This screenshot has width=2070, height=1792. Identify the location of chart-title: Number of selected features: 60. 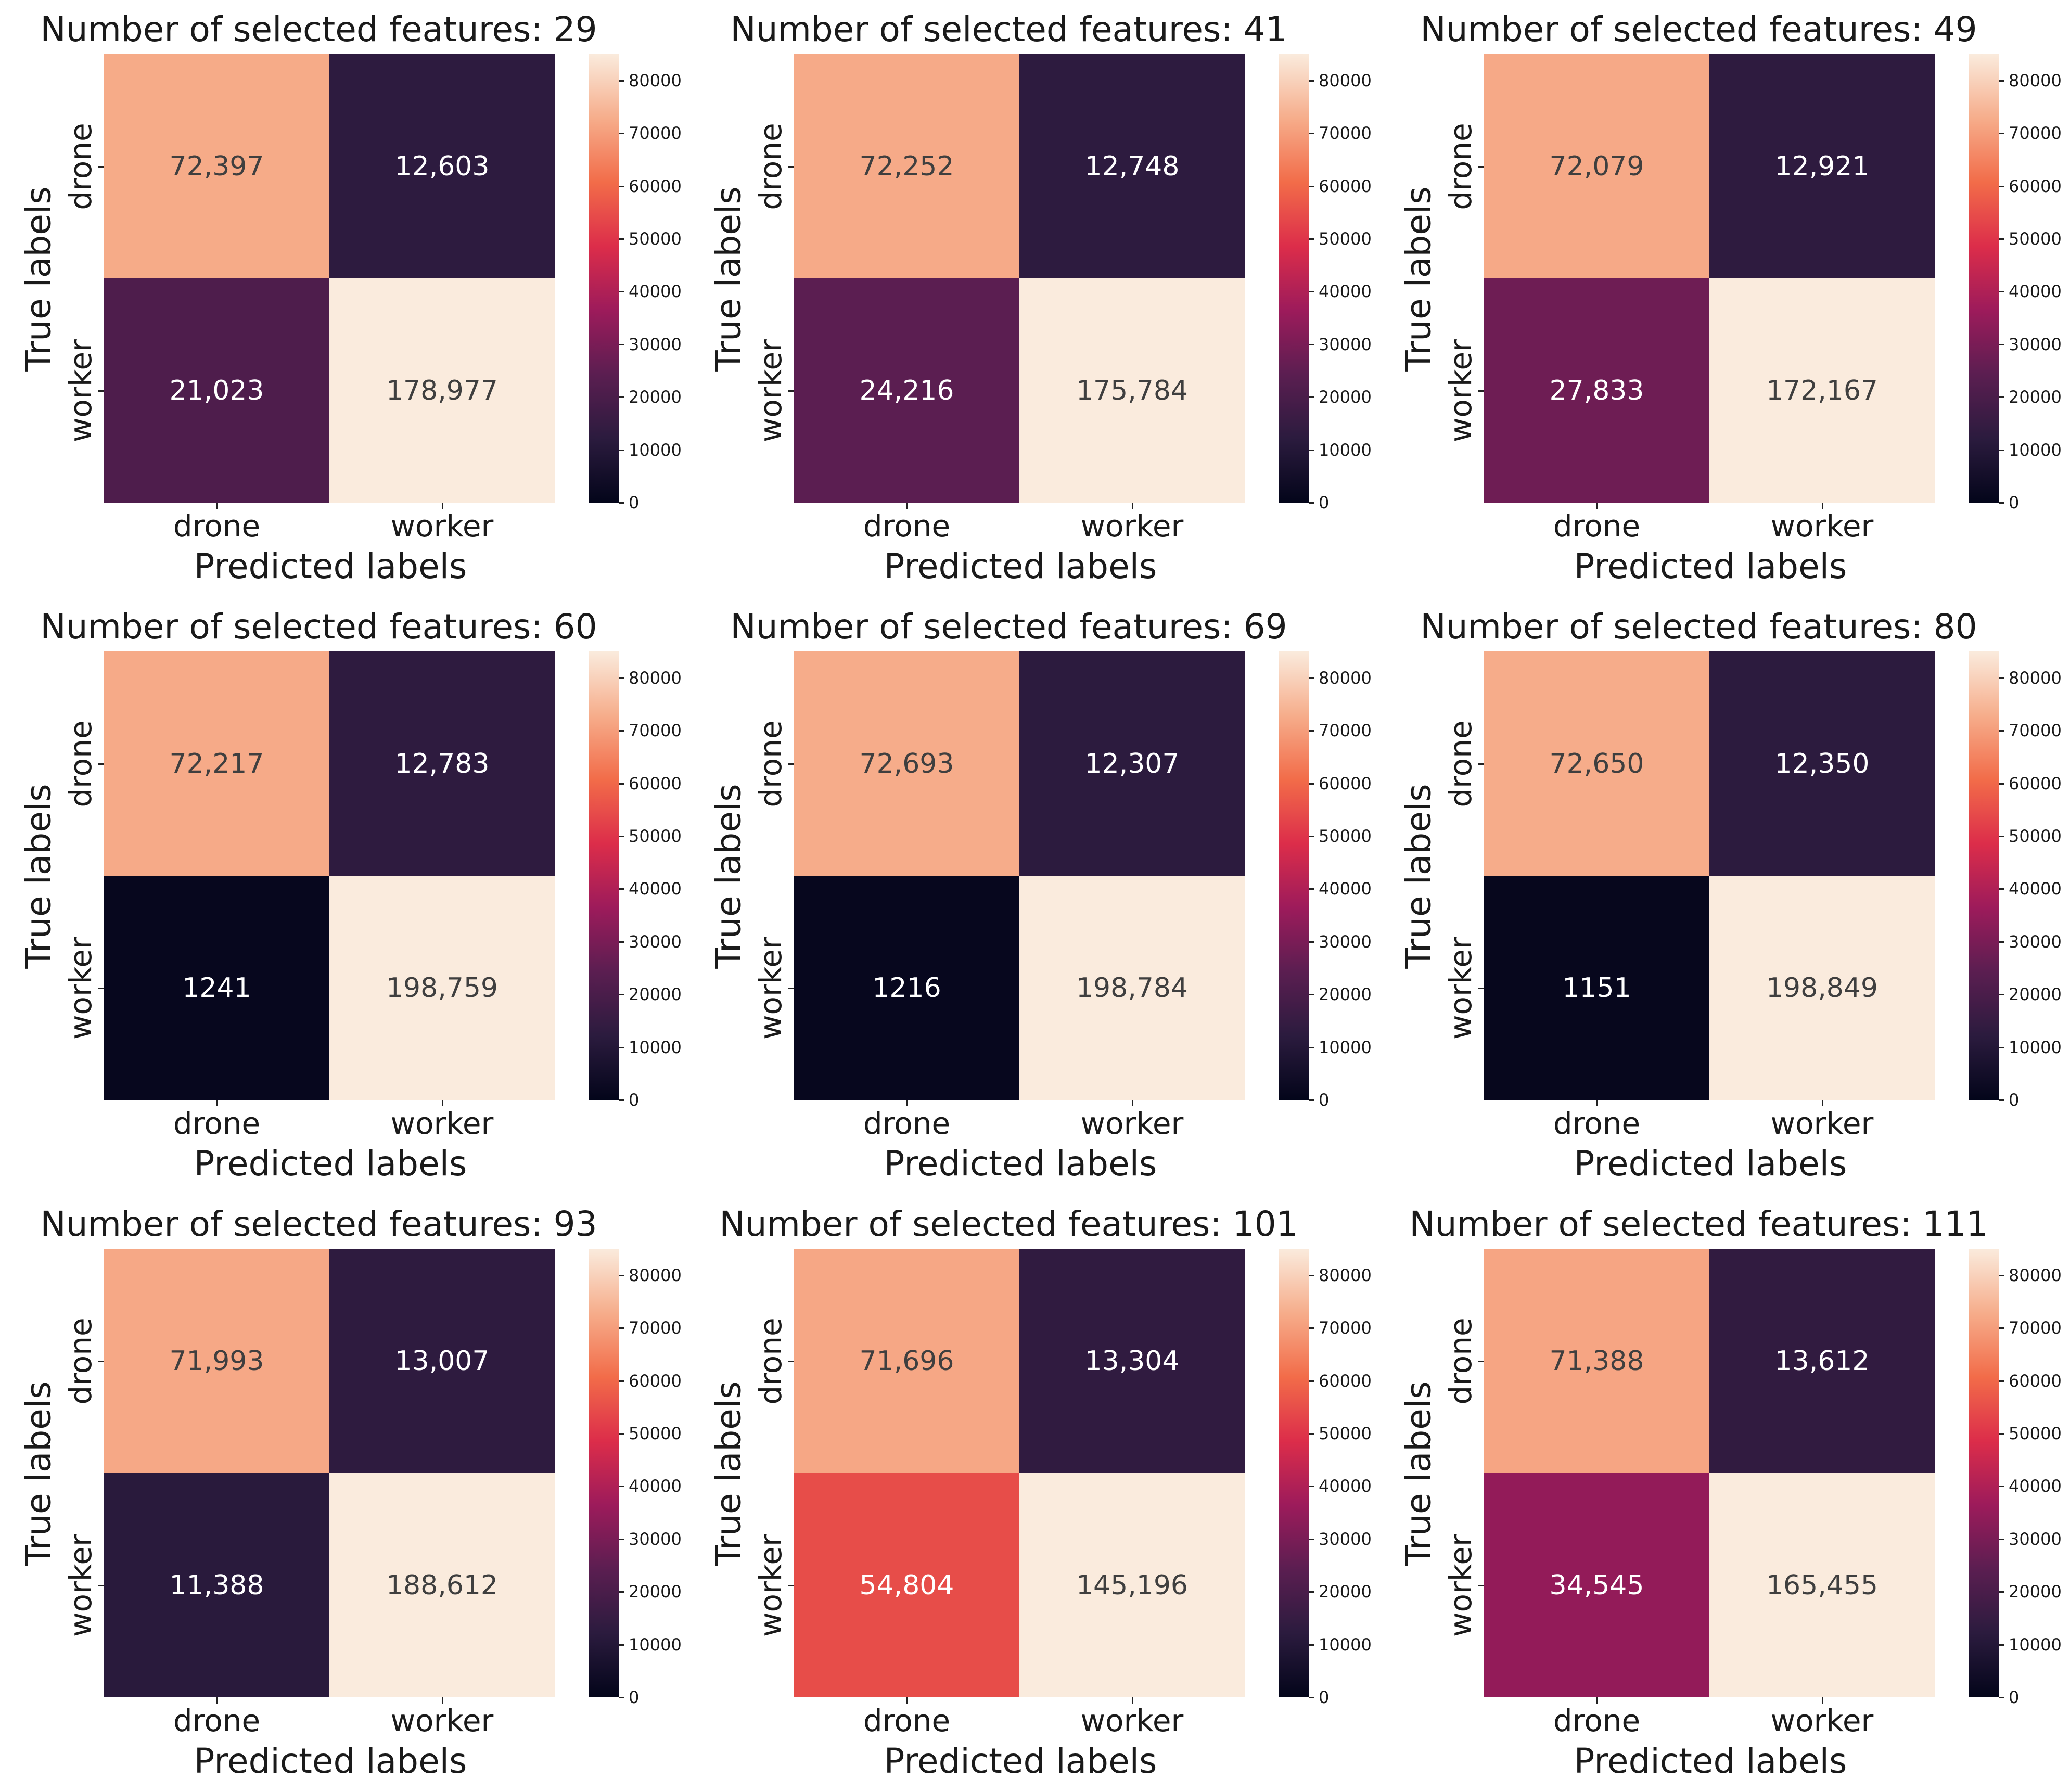
(318, 627).